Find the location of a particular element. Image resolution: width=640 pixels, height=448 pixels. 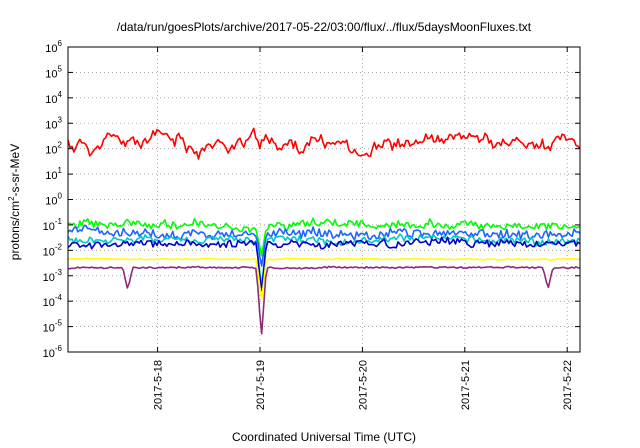

x-axis-label: Coordinated Universal Time (UTC) is located at coordinates (324, 437).